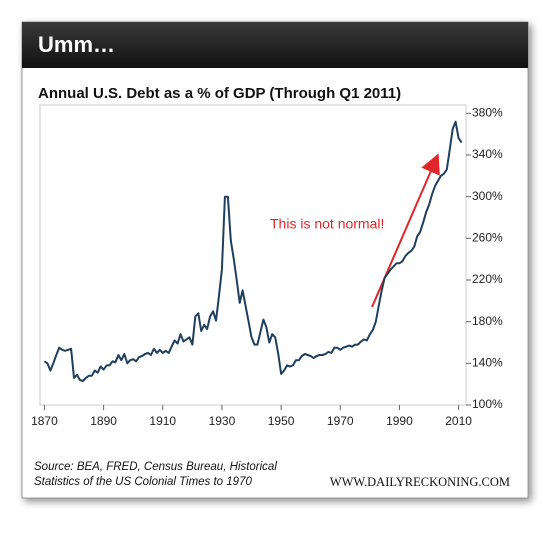 The width and height of the screenshot is (550, 536). I want to click on y-tick-label: 260%, so click(487, 238).